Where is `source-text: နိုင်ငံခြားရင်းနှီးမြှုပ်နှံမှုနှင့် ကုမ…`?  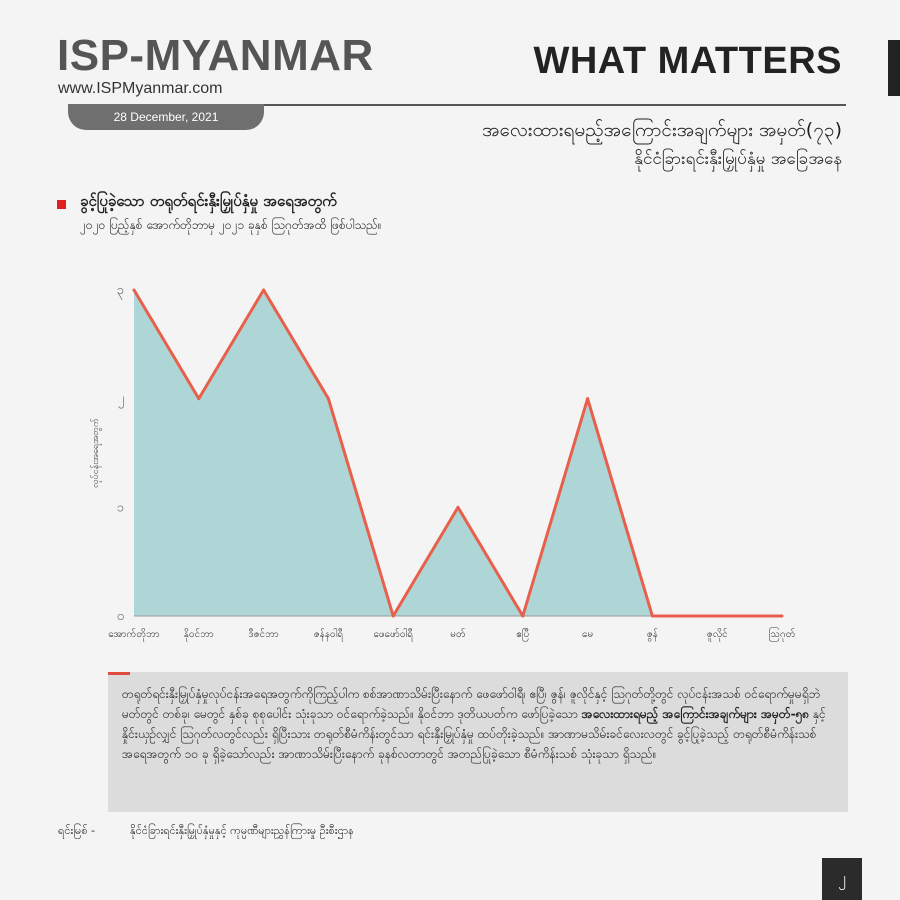 source-text: နိုင်ငံခြားရင်းနှီးမြှုပ်နှံမှုနှင့် ကုမ… is located at coordinates (242, 830).